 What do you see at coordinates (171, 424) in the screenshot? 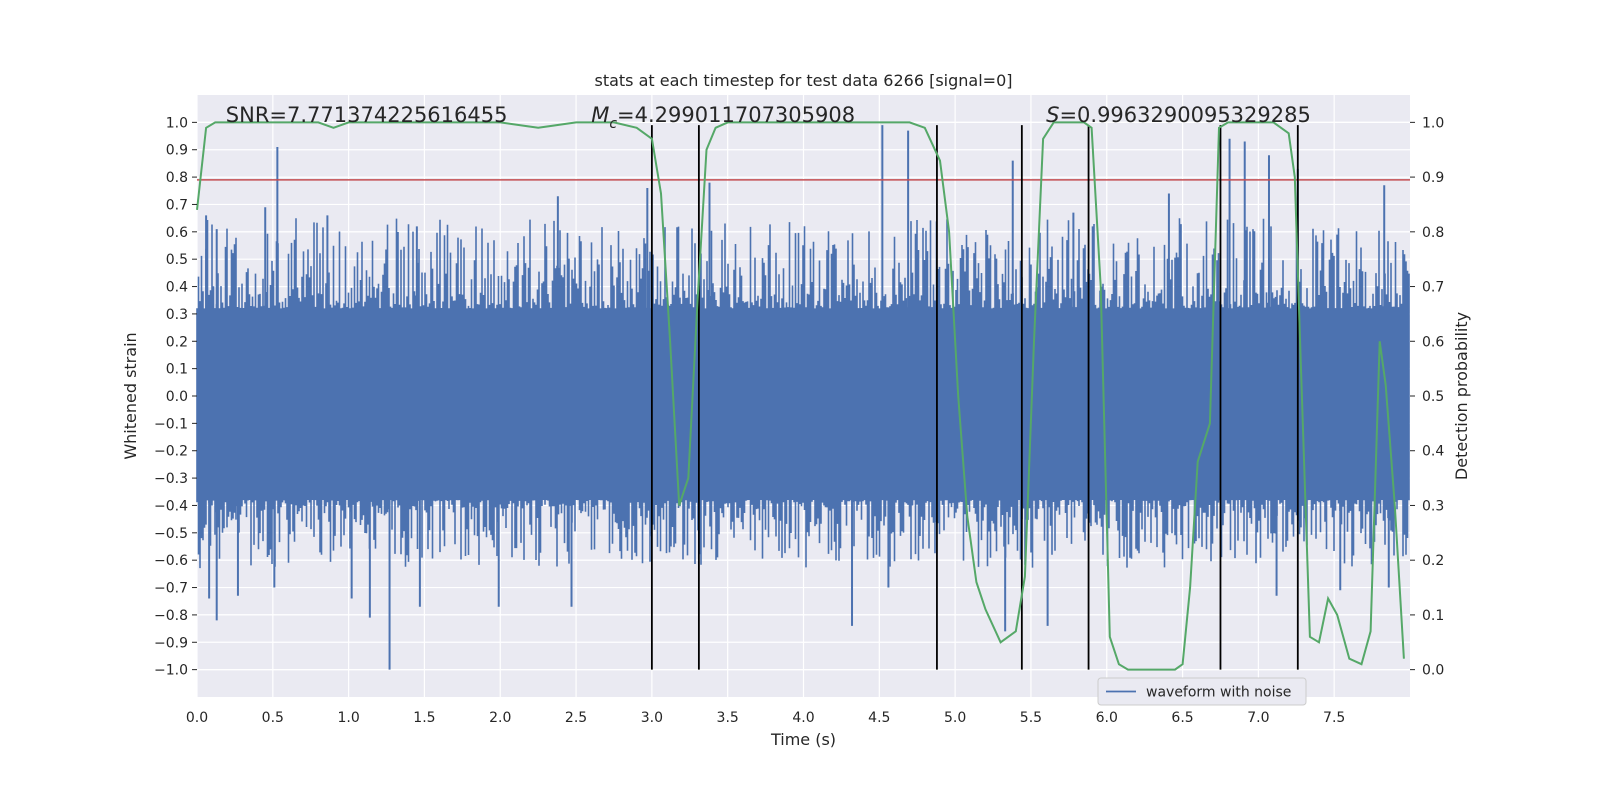
I see `y-tick-label: −0.1` at bounding box center [171, 424].